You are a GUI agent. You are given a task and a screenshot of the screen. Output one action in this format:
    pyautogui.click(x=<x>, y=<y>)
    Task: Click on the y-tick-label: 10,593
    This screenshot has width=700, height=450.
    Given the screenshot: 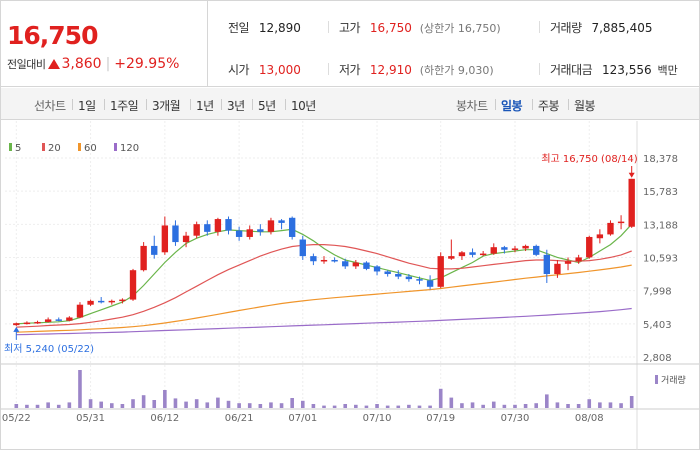 What is the action you would take?
    pyautogui.click(x=660, y=259)
    